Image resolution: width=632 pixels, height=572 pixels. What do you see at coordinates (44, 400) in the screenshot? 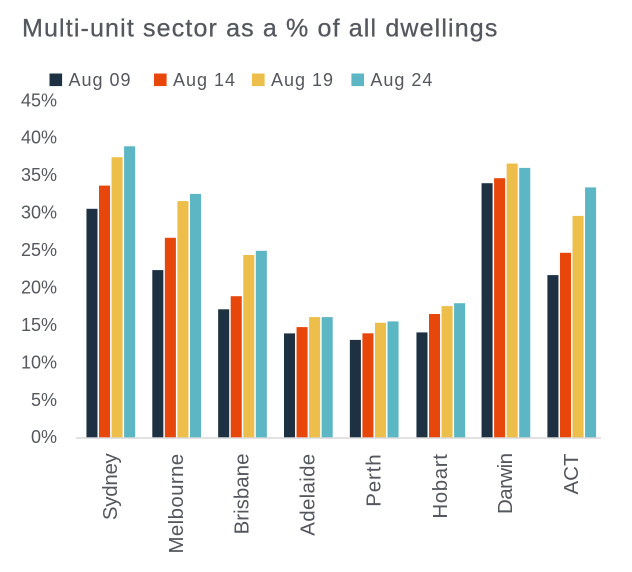
I see `svg-text: 5%` at bounding box center [44, 400].